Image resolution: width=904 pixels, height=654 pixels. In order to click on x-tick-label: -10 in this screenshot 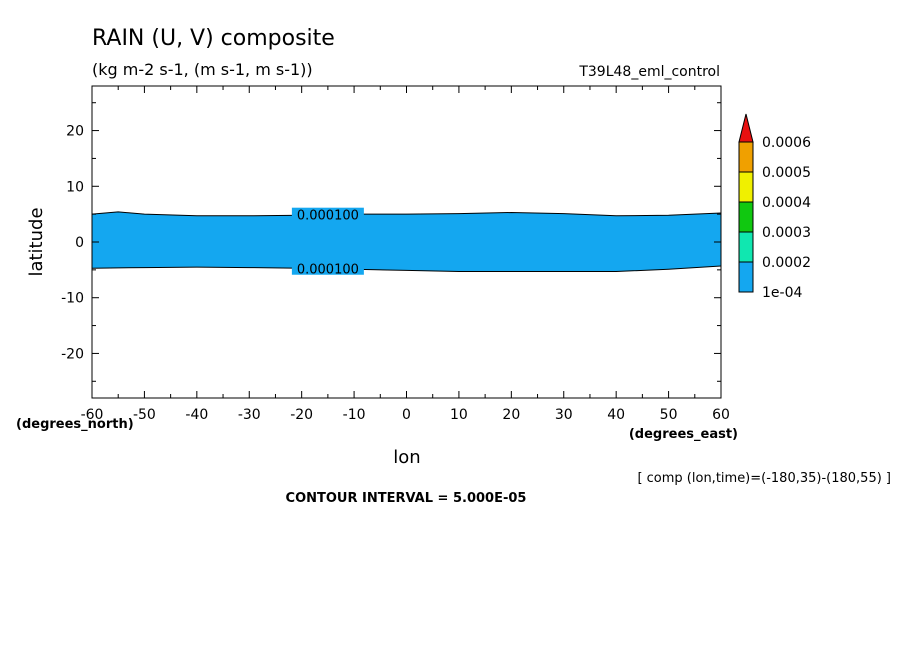, I will do `click(354, 415)`.